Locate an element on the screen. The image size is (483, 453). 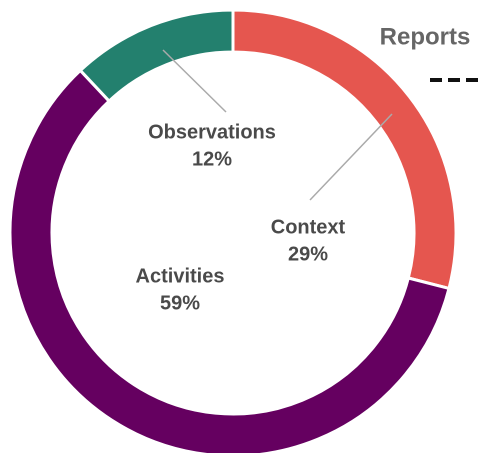
slice-label: Observations is located at coordinates (212, 132).